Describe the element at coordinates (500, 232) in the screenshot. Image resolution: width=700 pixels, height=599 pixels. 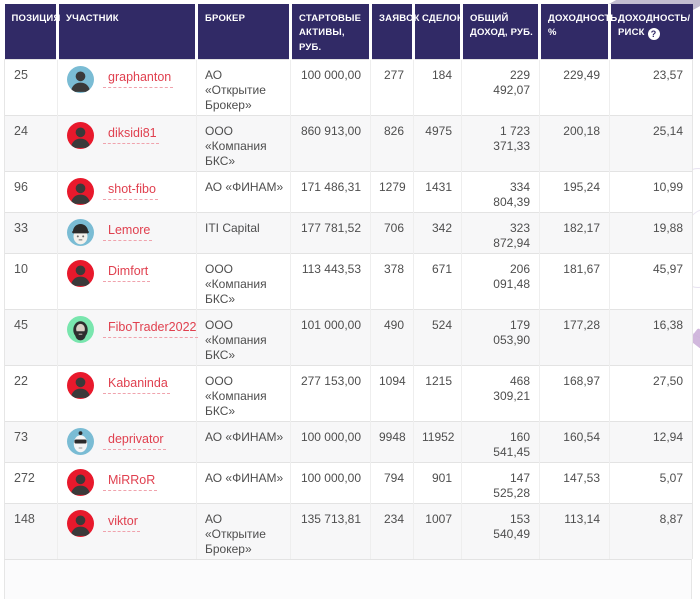
I see `cell-total_income: 323 872,94` at that location.